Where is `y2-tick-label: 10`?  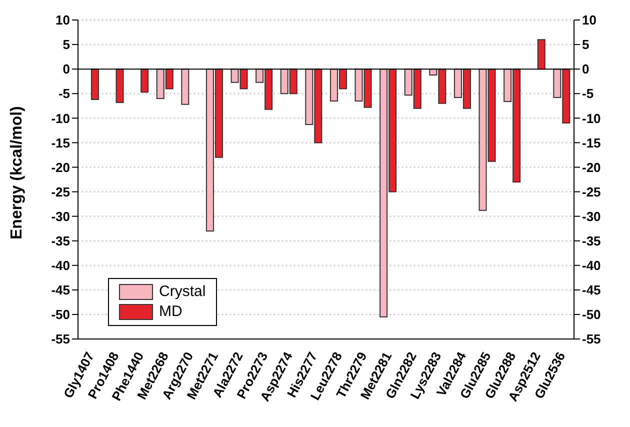
y2-tick-label: 10 is located at coordinates (589, 20).